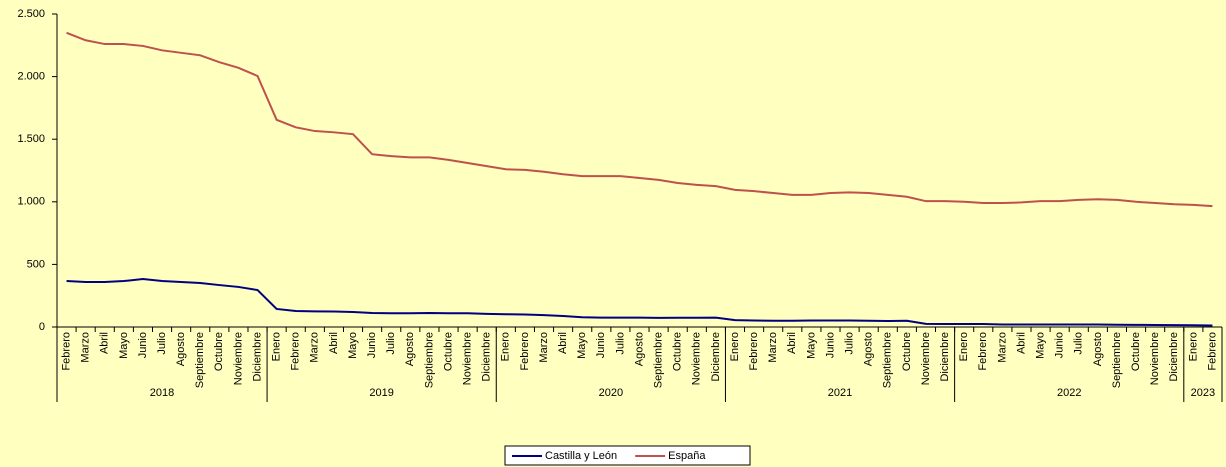  What do you see at coordinates (581, 456) in the screenshot?
I see `legend-label: Castilla y León` at bounding box center [581, 456].